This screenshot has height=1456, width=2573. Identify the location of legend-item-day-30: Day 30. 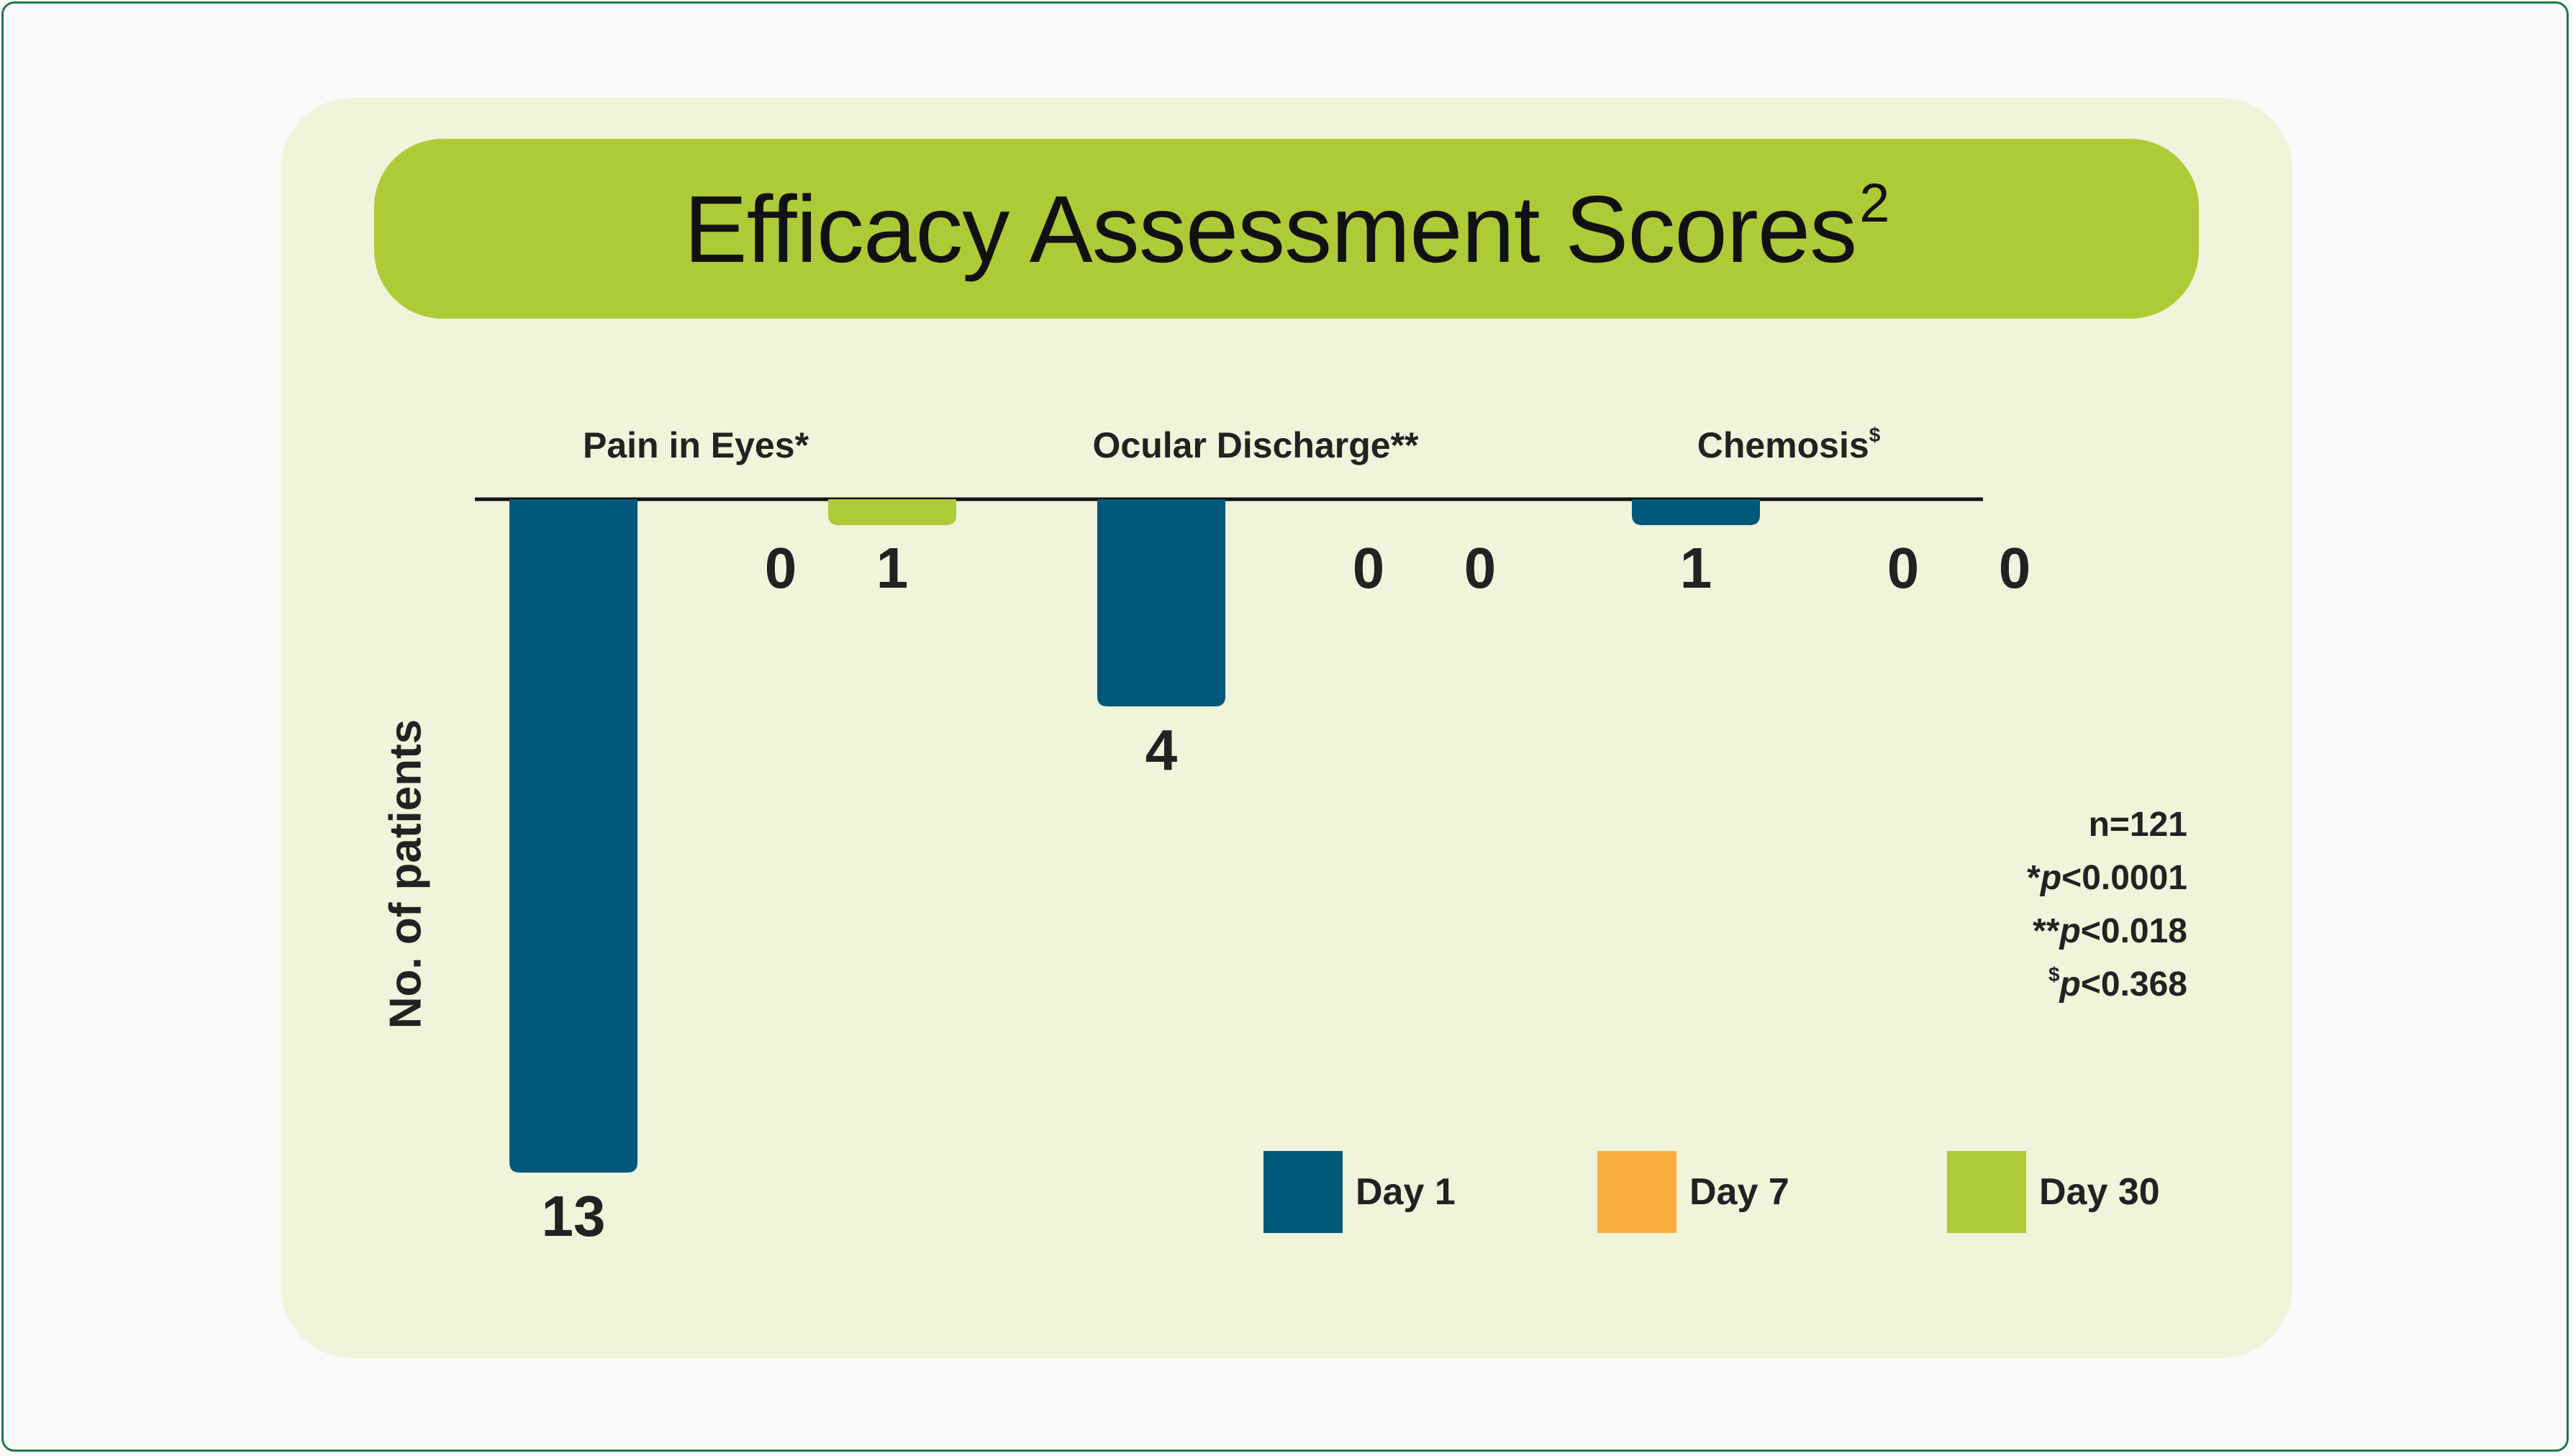
(2053, 1192).